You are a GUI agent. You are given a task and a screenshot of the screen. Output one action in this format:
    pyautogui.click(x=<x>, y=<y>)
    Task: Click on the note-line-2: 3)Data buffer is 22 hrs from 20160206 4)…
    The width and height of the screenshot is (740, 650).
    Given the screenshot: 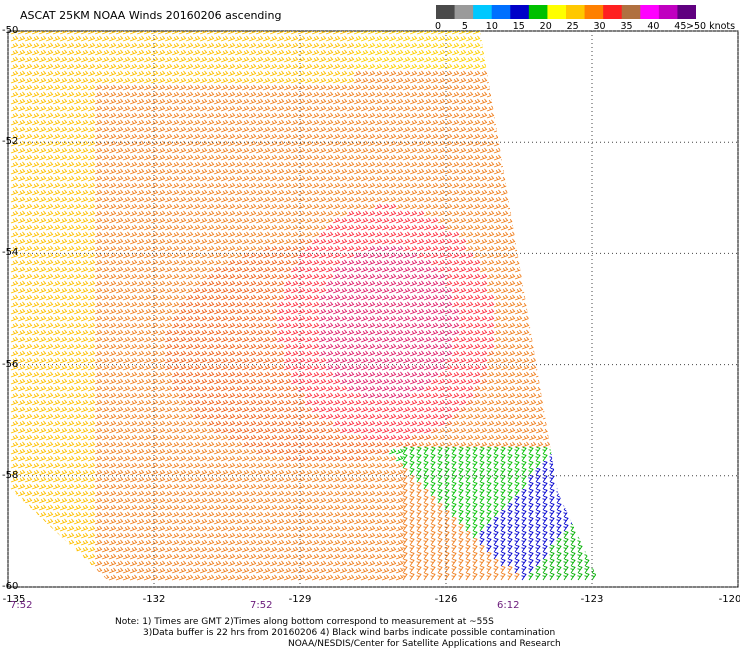 What is the action you would take?
    pyautogui.click(x=349, y=633)
    